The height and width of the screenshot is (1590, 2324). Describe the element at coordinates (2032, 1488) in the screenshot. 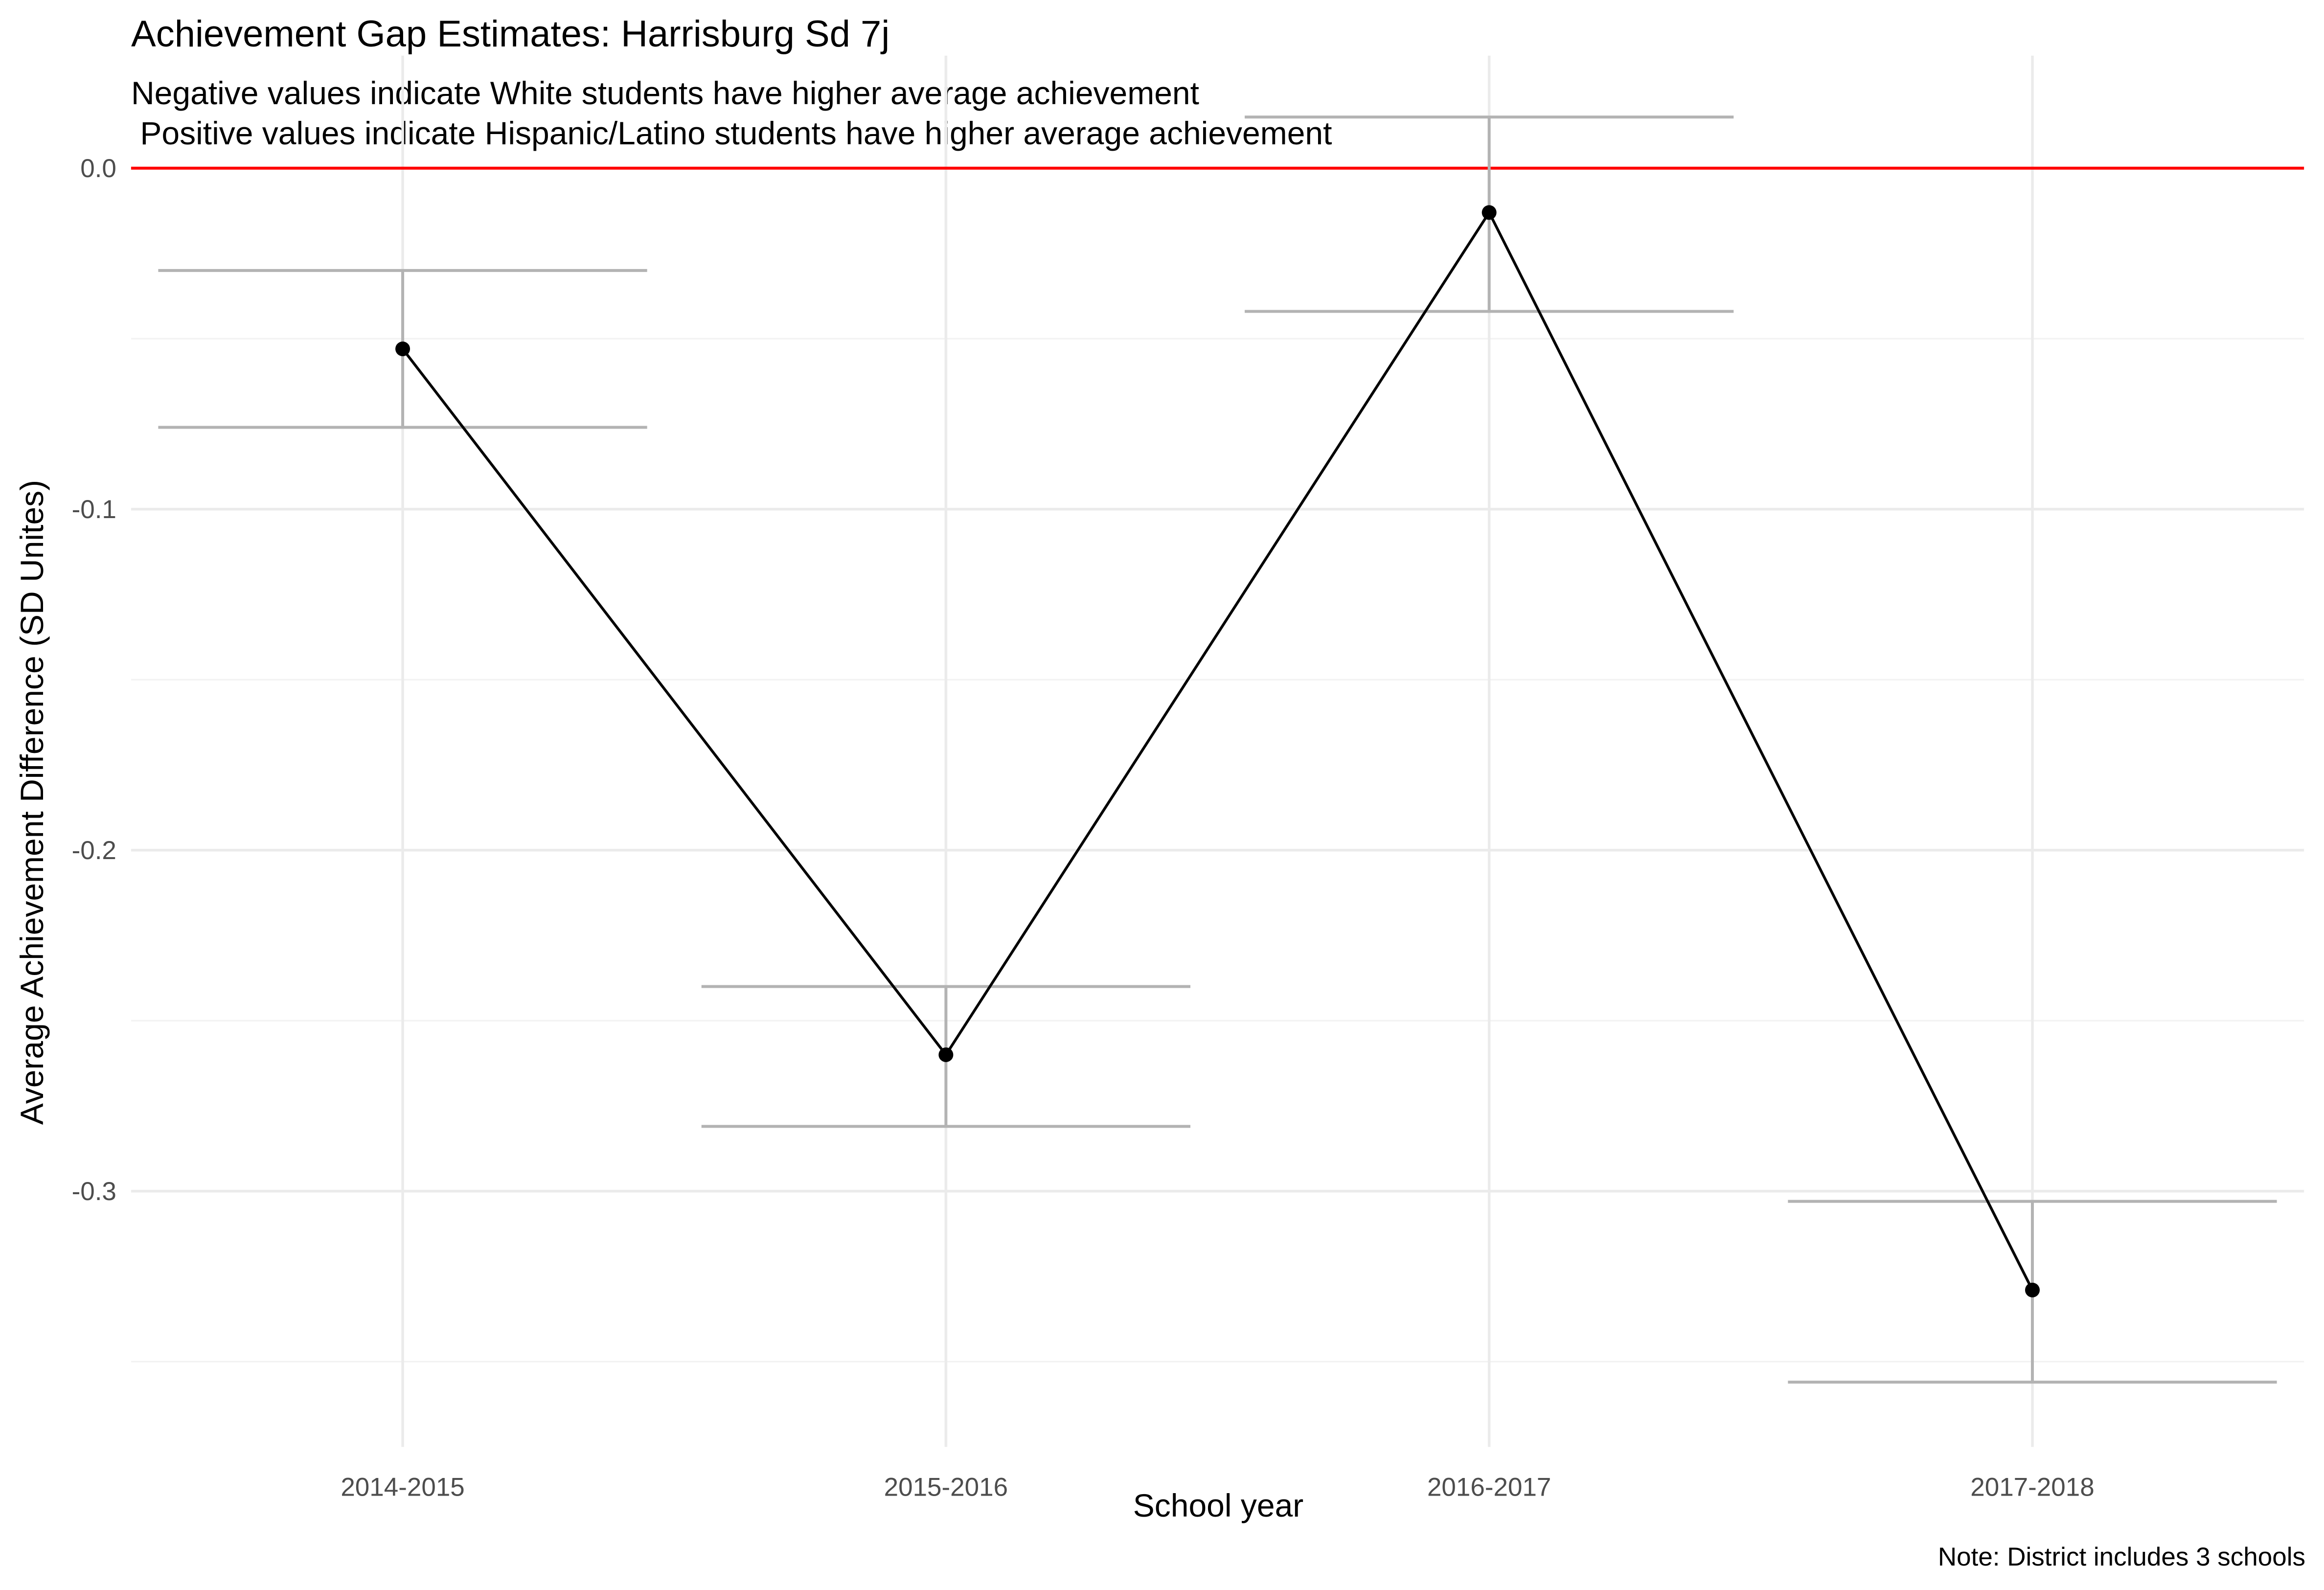

I see `x-tick-label: 2017-2018` at that location.